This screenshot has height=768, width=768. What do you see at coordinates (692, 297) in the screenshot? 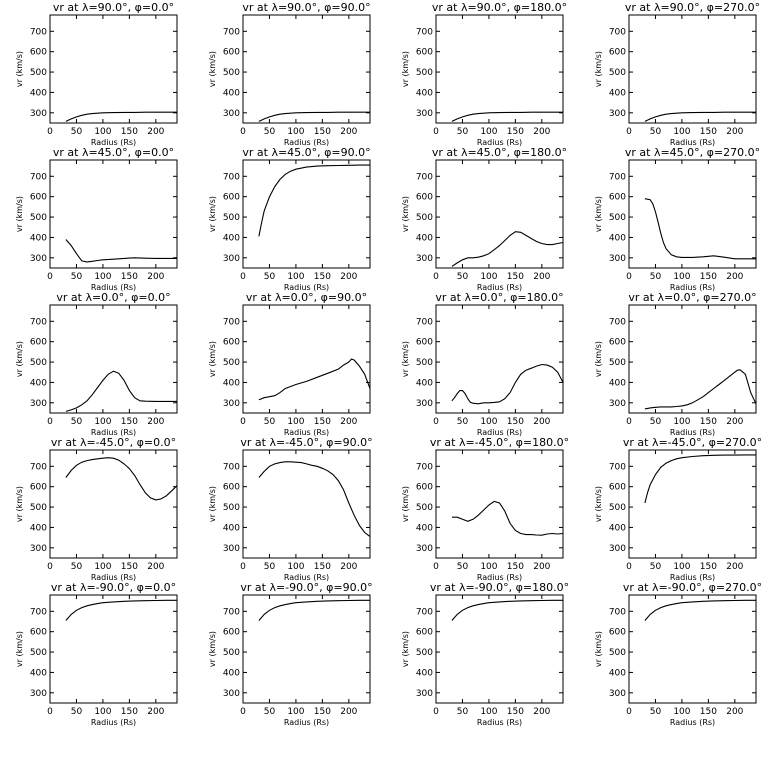
I see `chart-title: vr at λ=0.0°, φ=270.0°` at bounding box center [692, 297].